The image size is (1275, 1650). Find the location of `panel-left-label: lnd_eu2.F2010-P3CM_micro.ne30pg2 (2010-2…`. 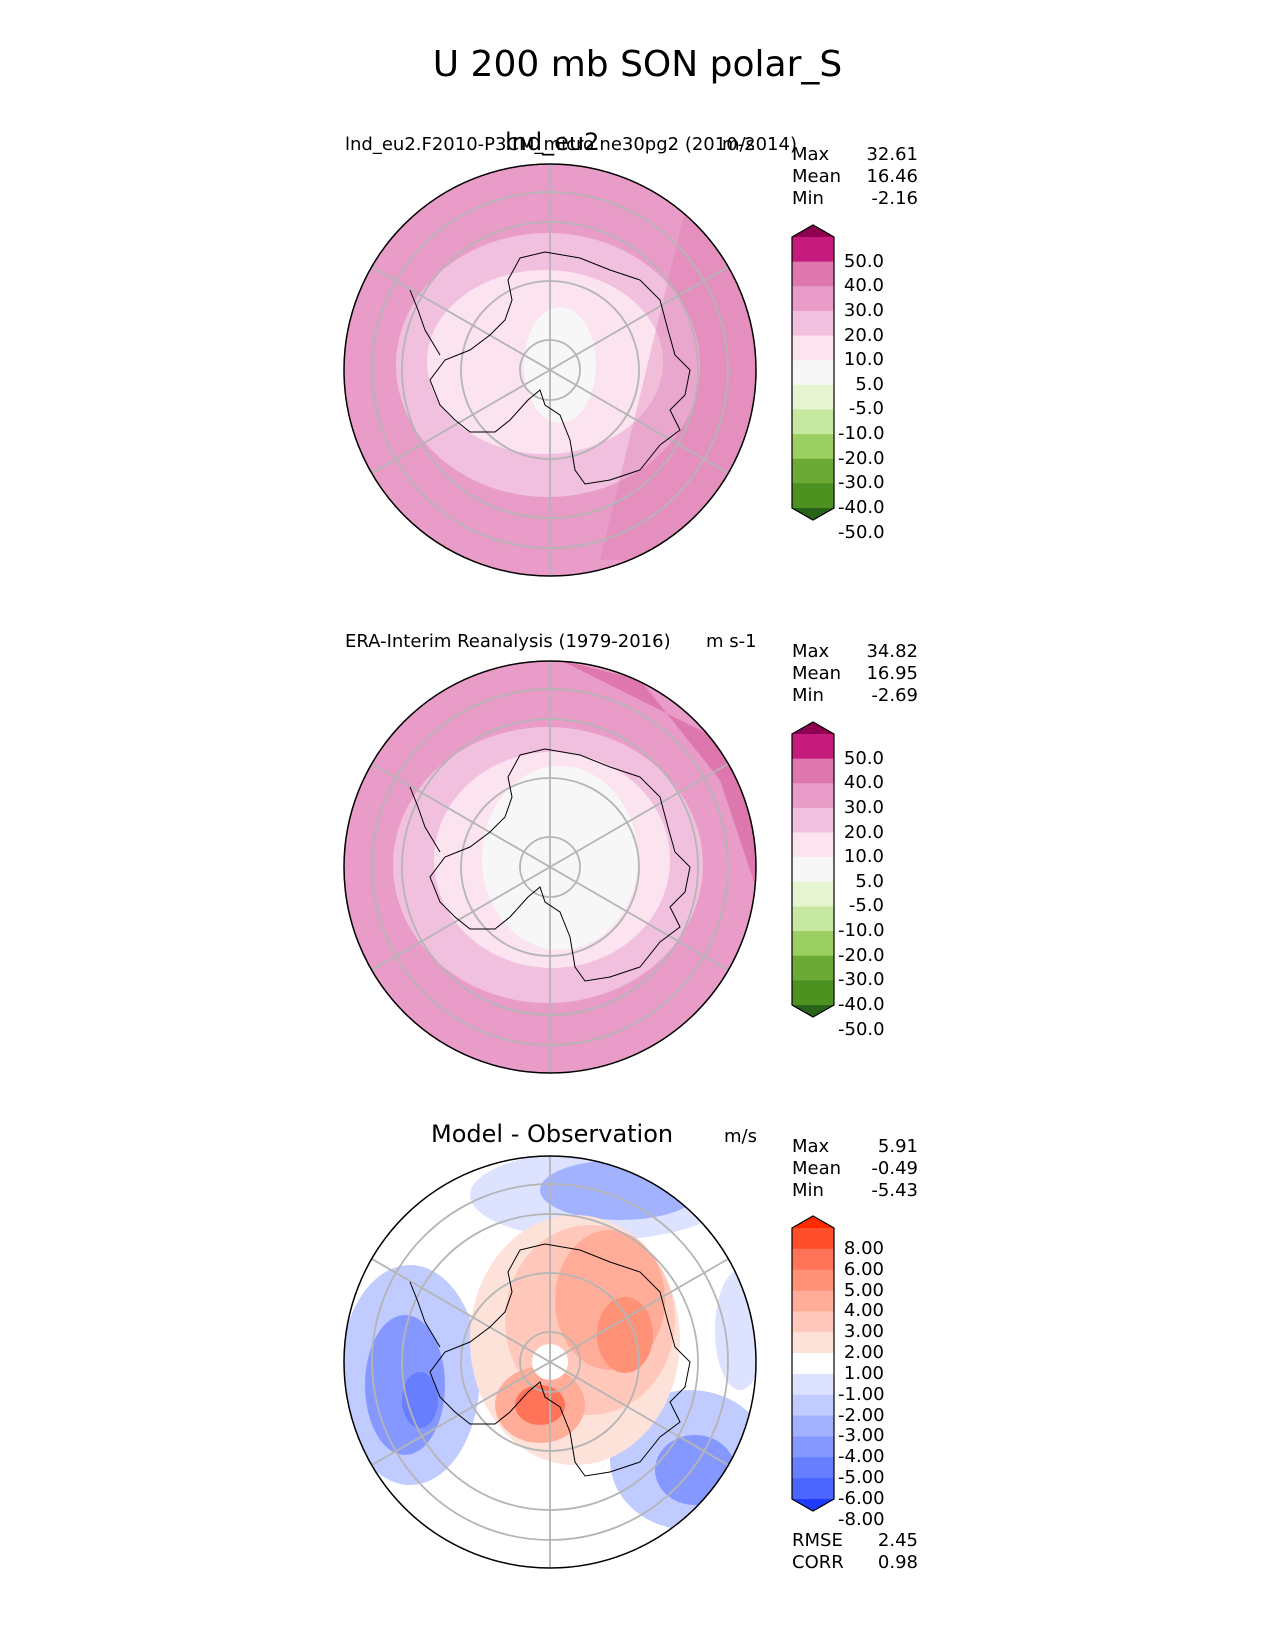

panel-left-label: lnd_eu2.F2010-P3CM_micro.ne30pg2 (2010-2… is located at coordinates (571, 144).